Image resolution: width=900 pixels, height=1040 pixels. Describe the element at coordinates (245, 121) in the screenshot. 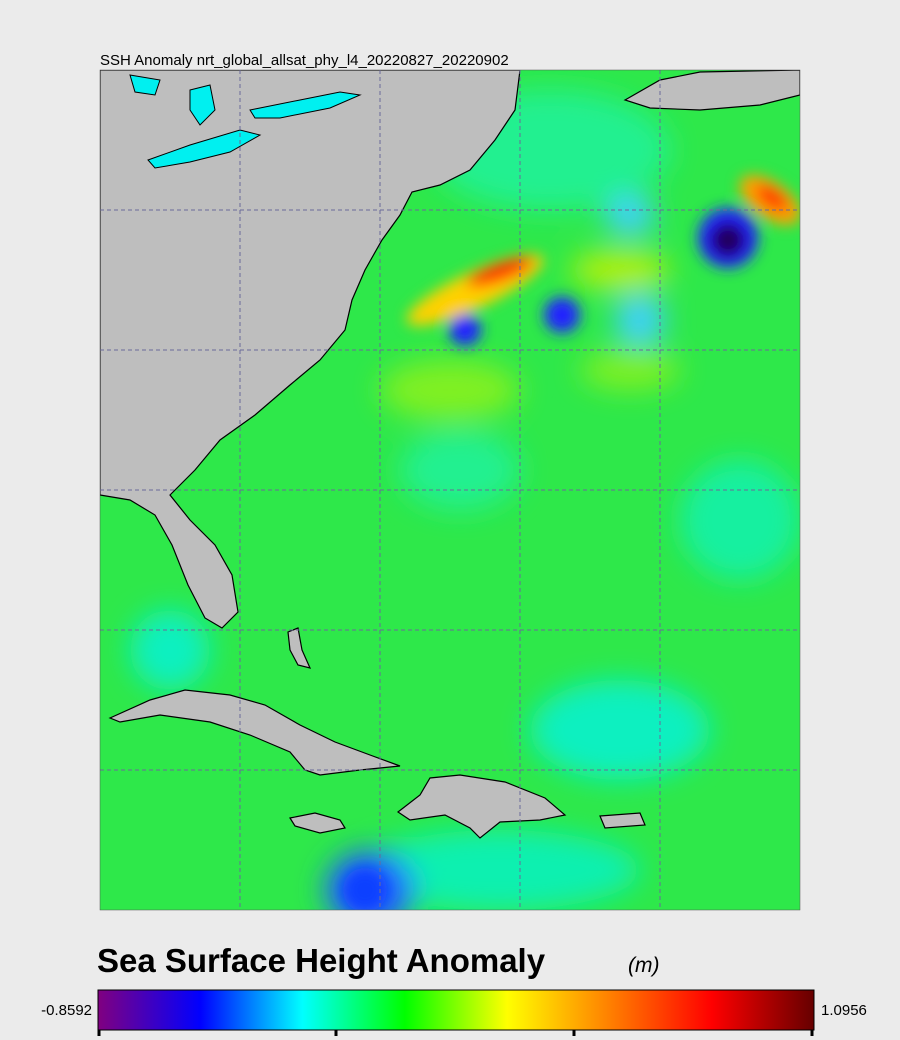

I see `lakes` at that location.